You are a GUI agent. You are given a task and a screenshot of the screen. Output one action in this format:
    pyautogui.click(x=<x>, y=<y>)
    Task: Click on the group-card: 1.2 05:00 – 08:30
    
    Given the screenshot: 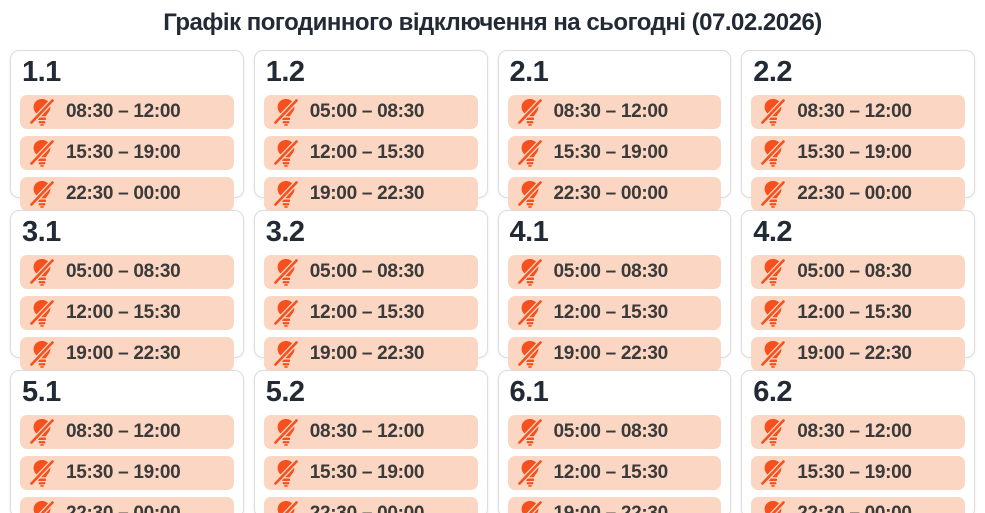 What is the action you would take?
    pyautogui.click(x=370, y=130)
    